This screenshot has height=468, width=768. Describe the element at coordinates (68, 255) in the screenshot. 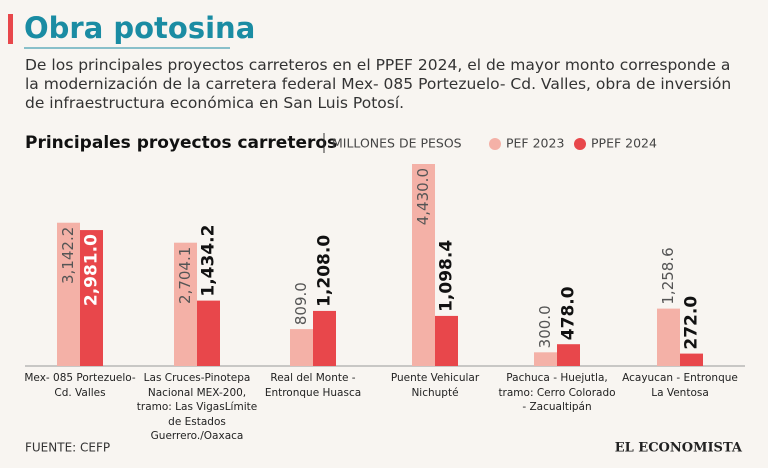

I see `value-label: 3,142.2` at that location.